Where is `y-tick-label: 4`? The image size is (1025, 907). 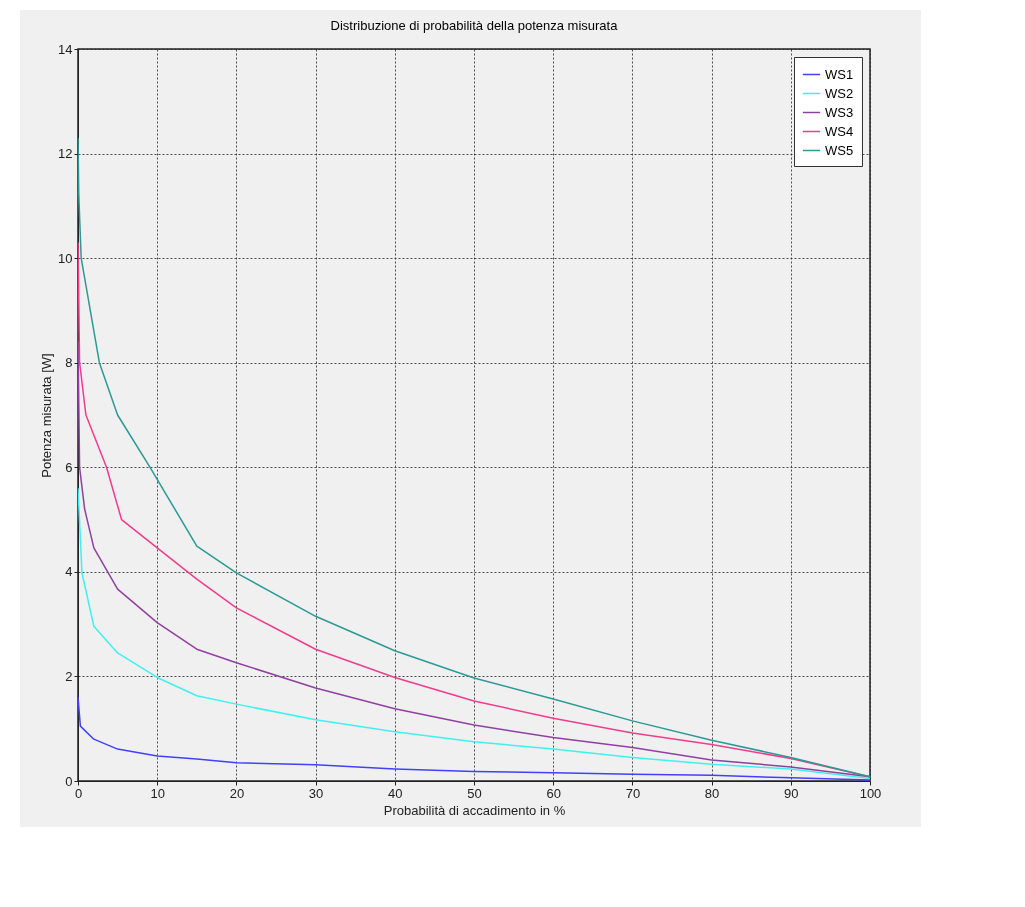 y-tick-label: 4 is located at coordinates (69, 572).